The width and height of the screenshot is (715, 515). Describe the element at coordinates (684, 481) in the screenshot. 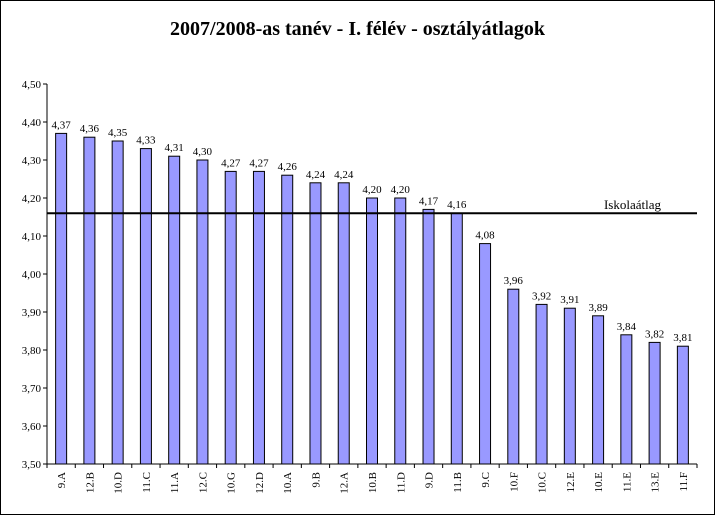

I see `x-tick-label: 11.F` at that location.